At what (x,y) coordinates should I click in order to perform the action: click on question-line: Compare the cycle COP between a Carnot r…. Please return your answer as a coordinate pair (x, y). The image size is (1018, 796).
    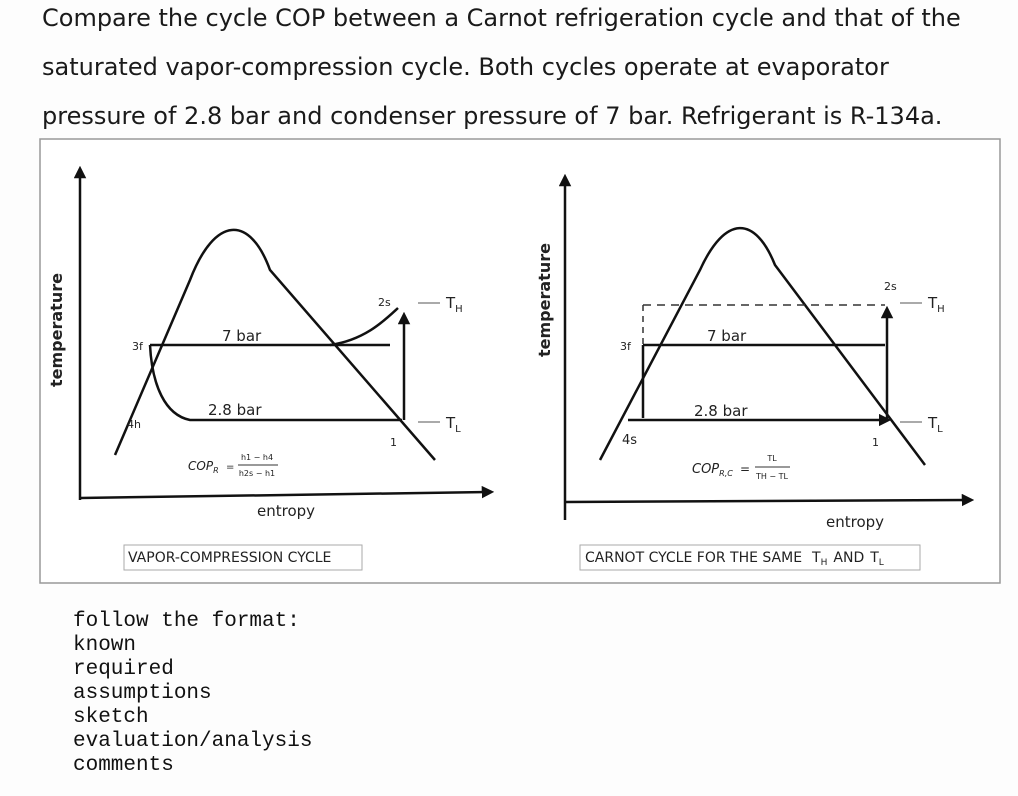
    Looking at the image, I should click on (501, 18).